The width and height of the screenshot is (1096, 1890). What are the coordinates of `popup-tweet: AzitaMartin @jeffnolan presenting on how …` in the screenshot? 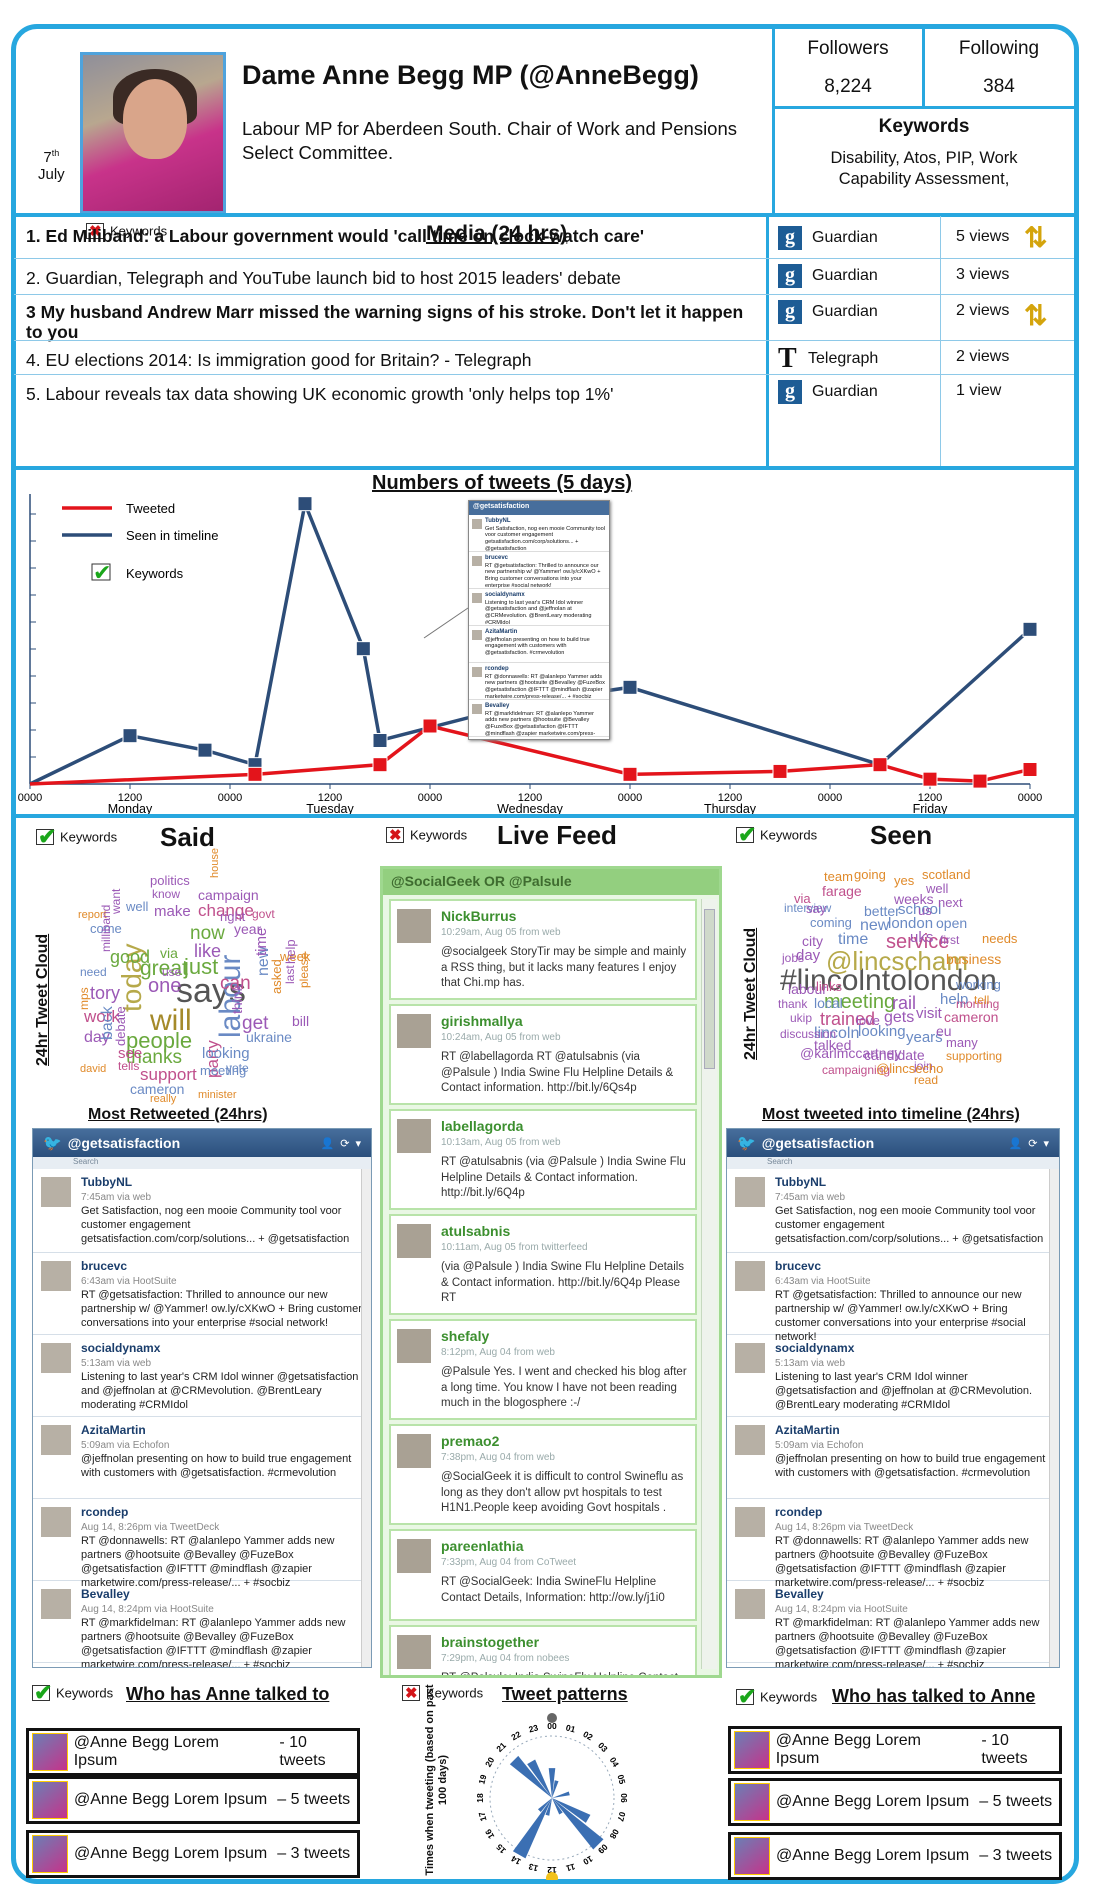 It's located at (539, 644).